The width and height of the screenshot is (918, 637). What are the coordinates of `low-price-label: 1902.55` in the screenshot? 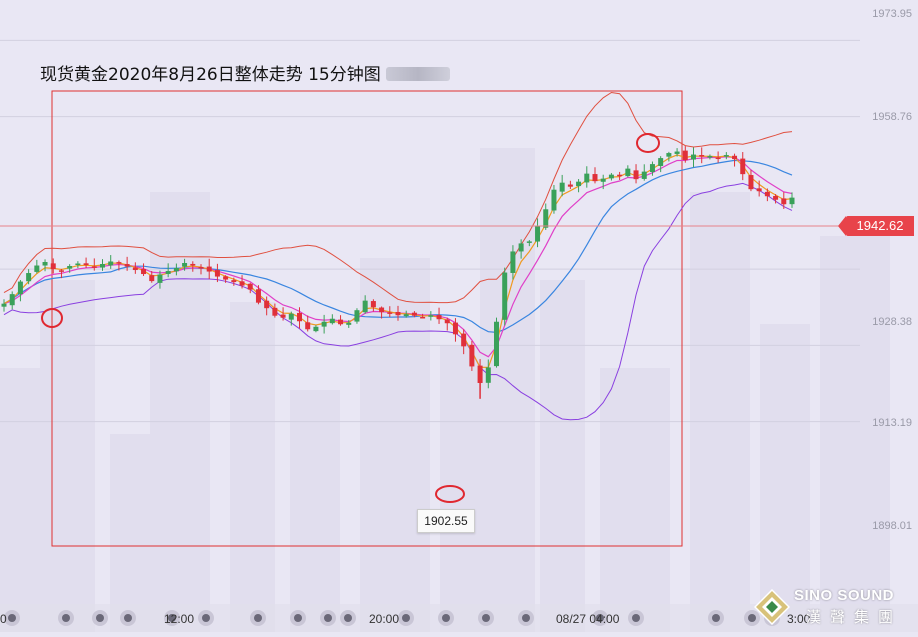 It's located at (446, 521).